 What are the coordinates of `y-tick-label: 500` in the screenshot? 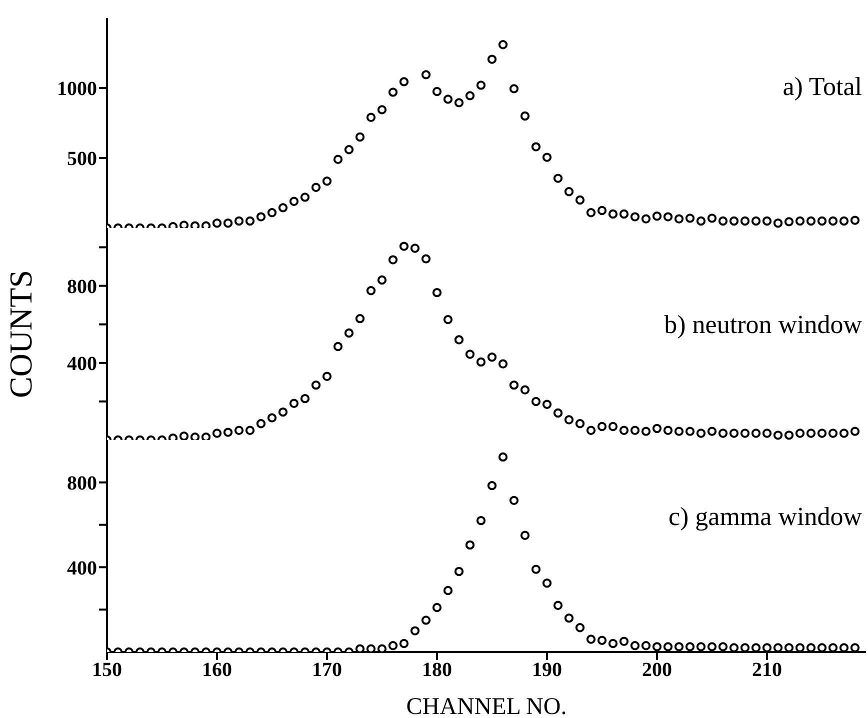 It's located at (82, 159).